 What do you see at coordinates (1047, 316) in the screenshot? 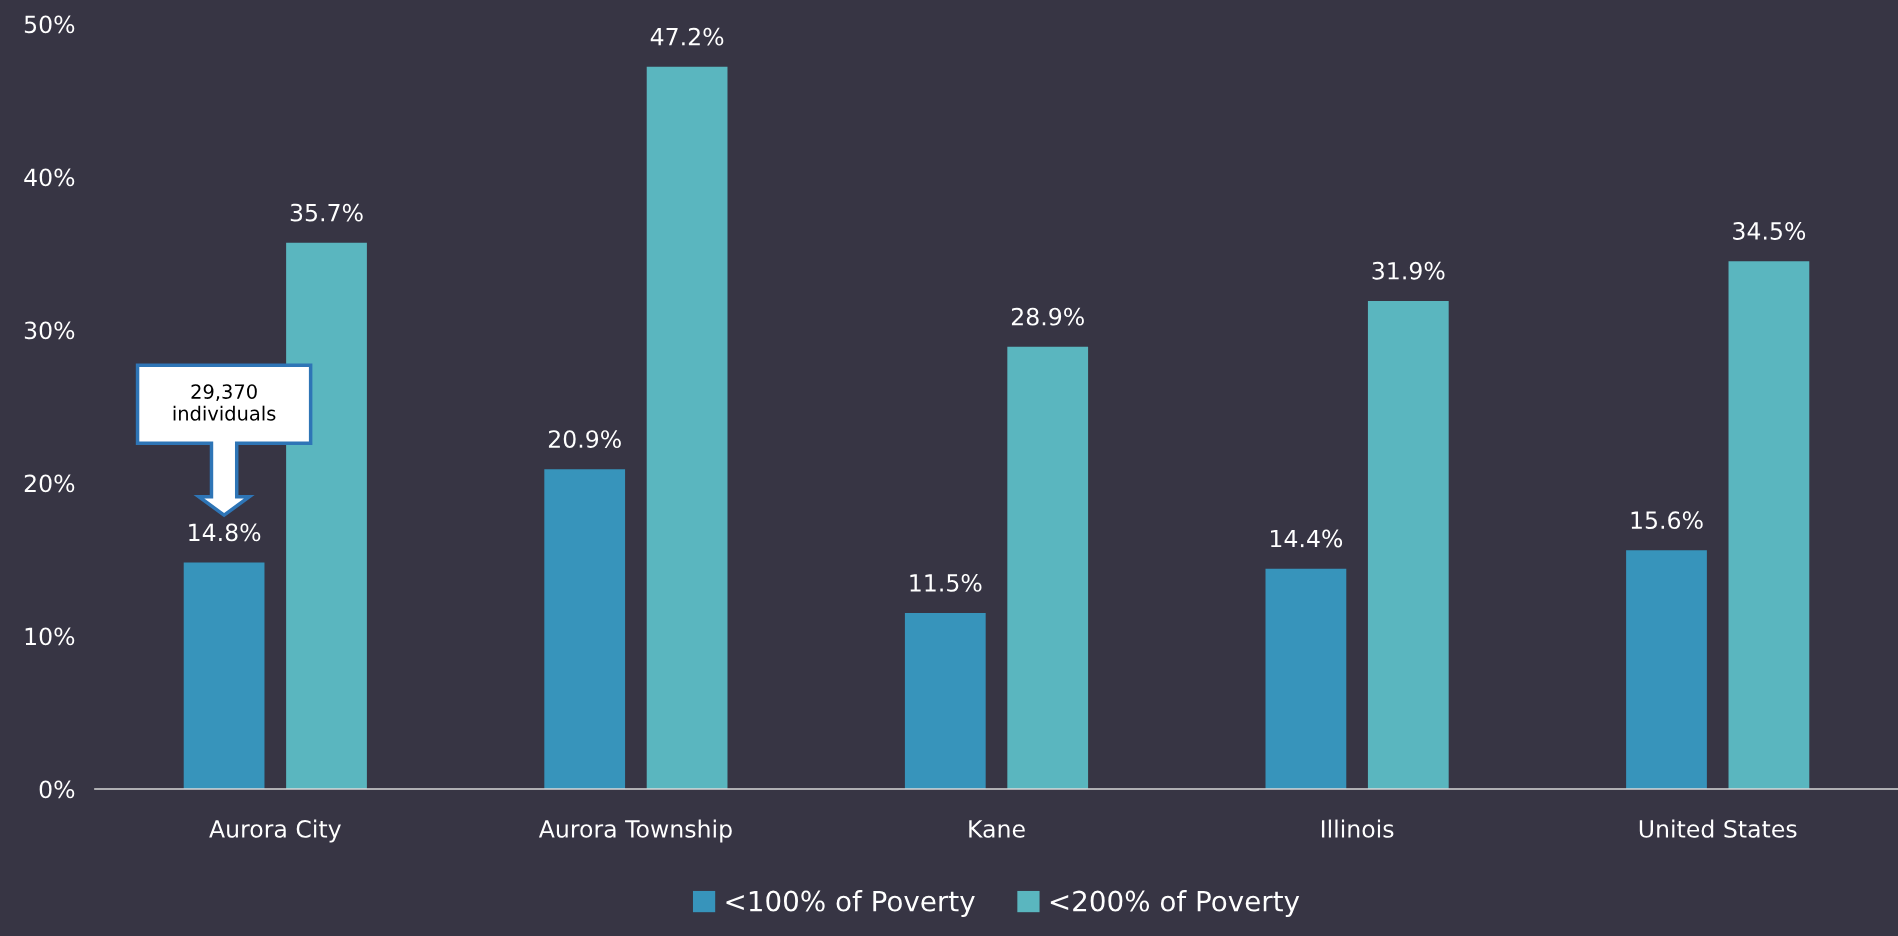
I see `text: 28.9%` at bounding box center [1047, 316].